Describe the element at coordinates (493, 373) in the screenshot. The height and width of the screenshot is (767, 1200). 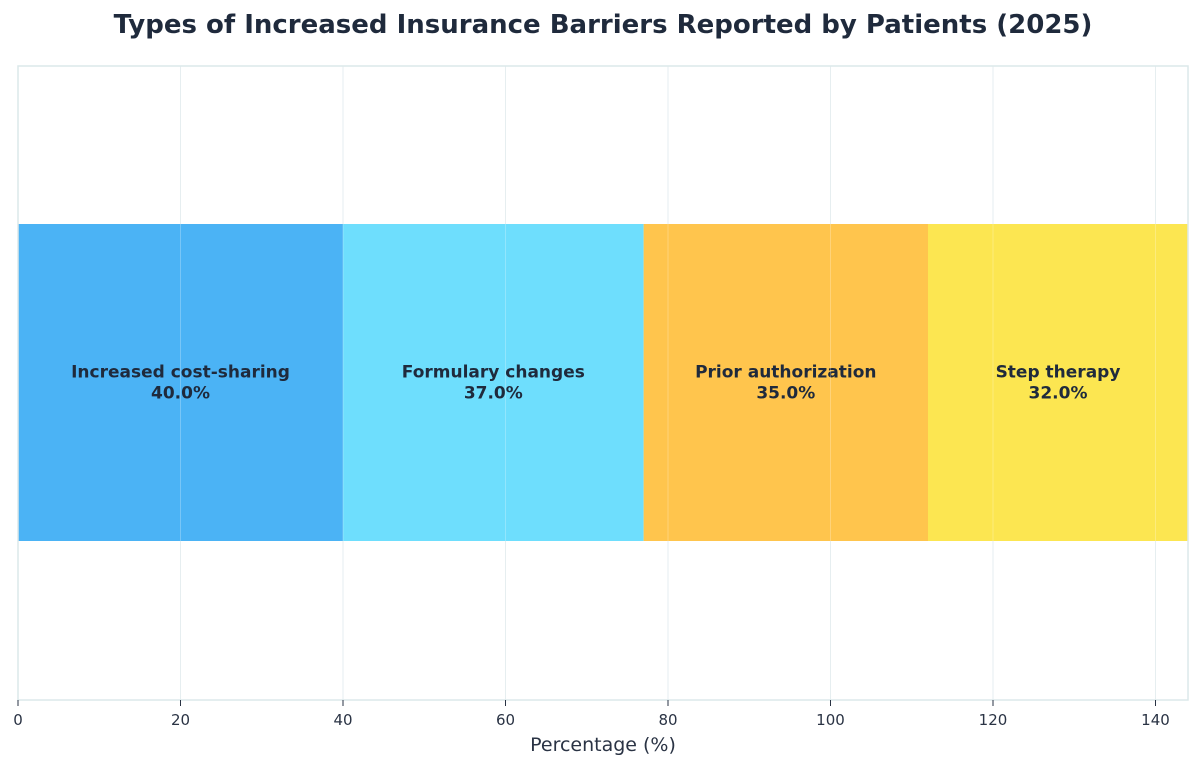
I see `segment-label: Formulary changes` at that location.